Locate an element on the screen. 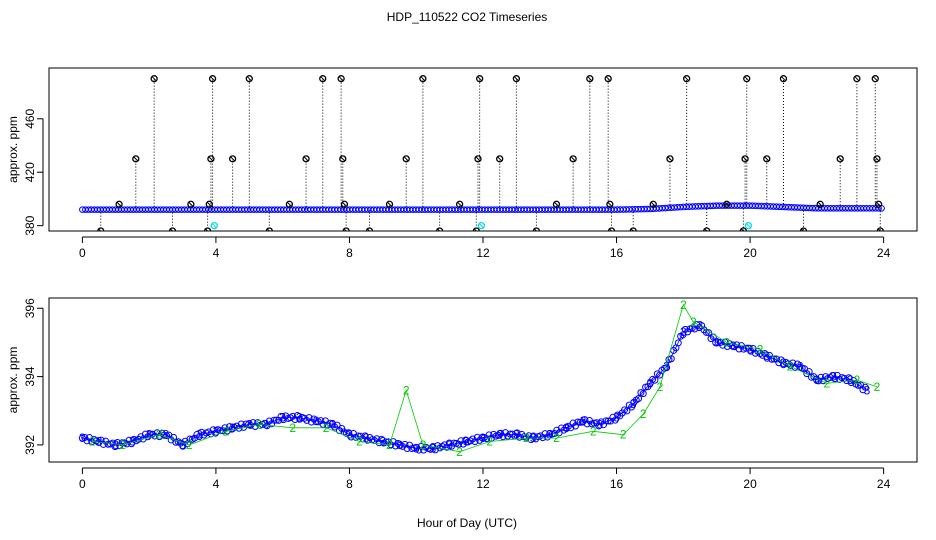 The height and width of the screenshot is (540, 936). y-tick-label: 380 is located at coordinates (30, 225).